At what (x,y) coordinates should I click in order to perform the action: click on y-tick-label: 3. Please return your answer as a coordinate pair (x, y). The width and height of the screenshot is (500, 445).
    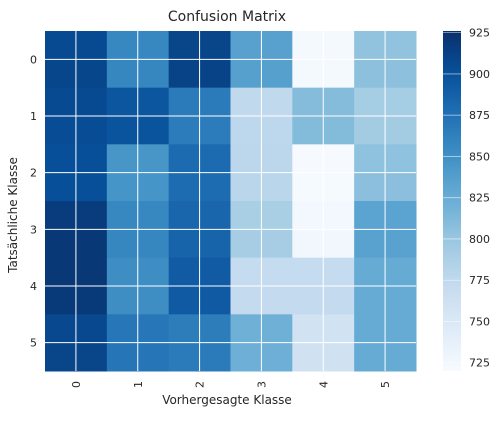
    Looking at the image, I should click on (33, 229).